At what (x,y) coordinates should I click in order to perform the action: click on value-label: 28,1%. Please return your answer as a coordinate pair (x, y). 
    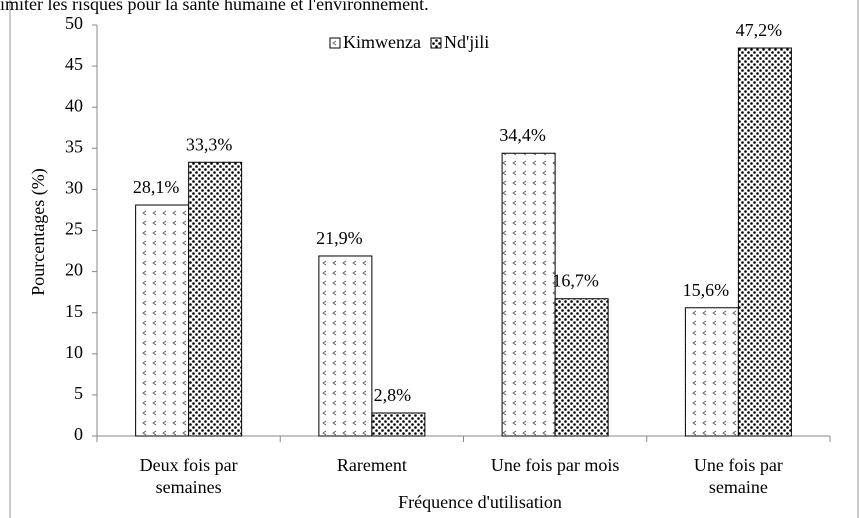
    Looking at the image, I should click on (156, 187).